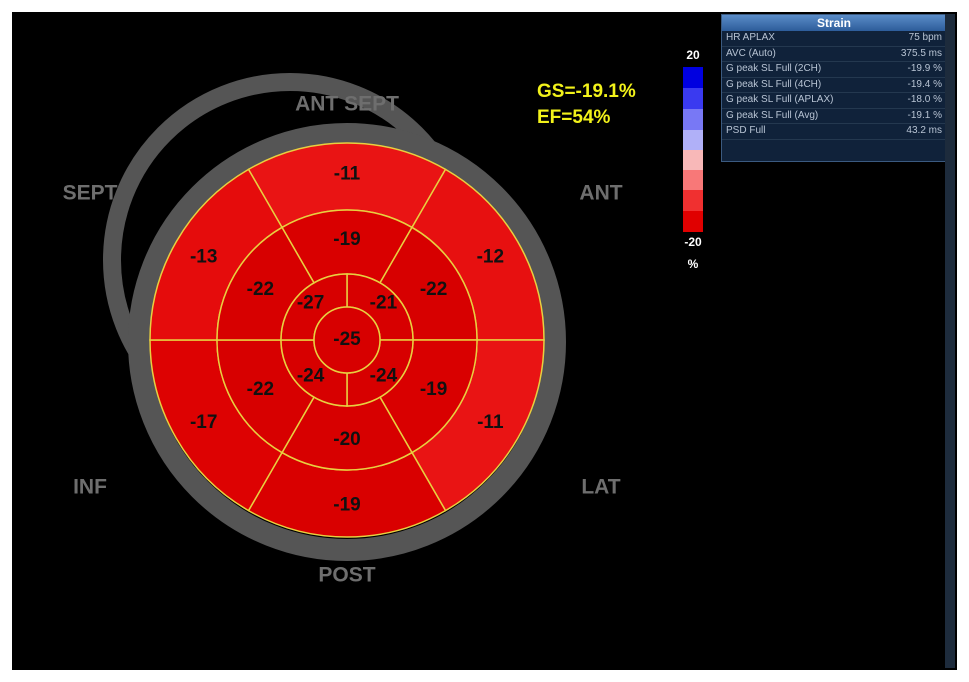  I want to click on segment-value: -21, so click(384, 303).